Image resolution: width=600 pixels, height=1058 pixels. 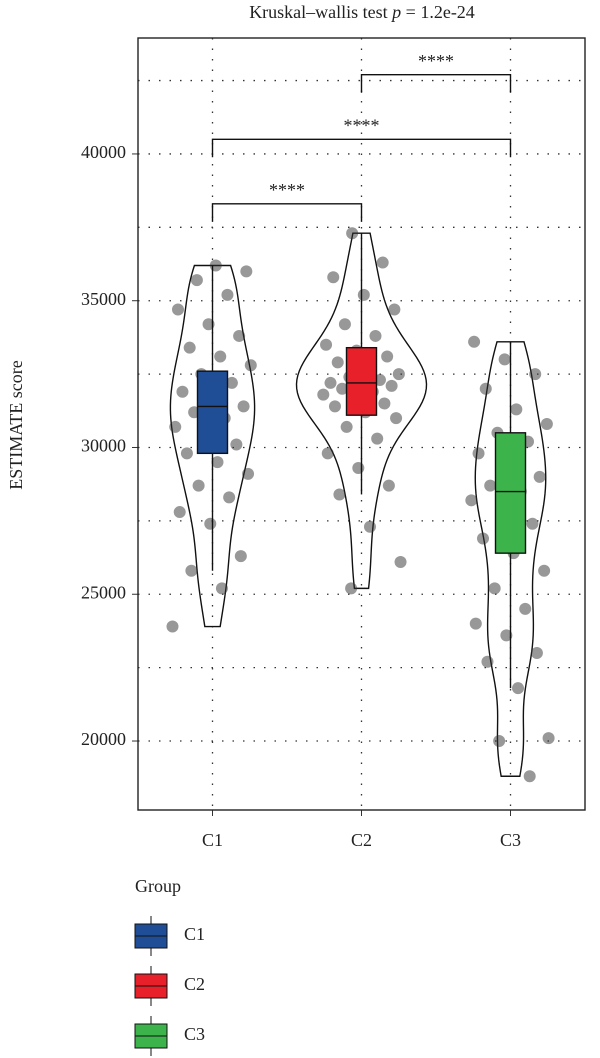 I want to click on legend-label: C2, so click(x=194, y=984).